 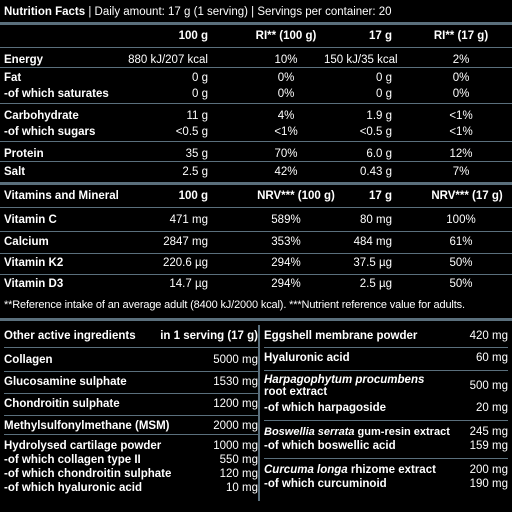 I want to click on value-17g: 0.43 g, so click(x=376, y=172).